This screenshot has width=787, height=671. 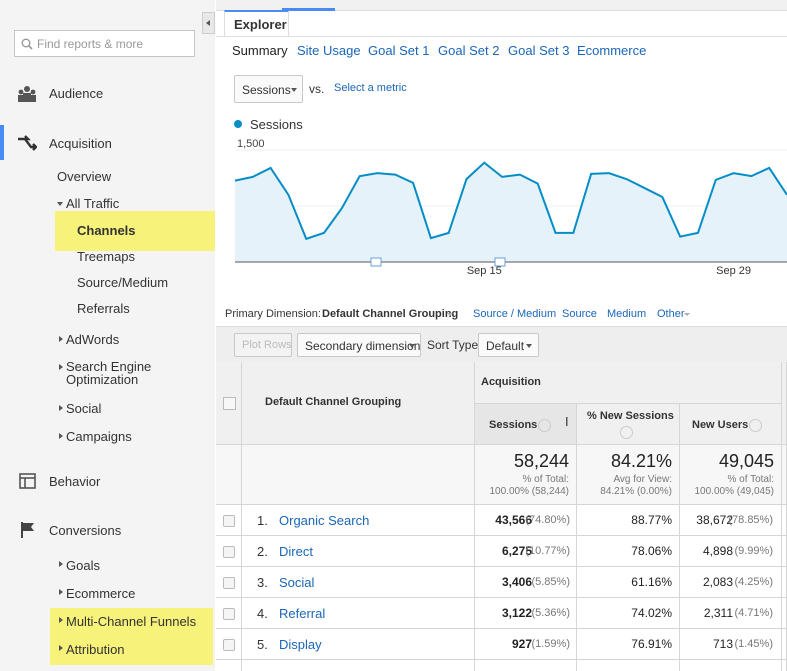 I want to click on nav-adwords: AdWords, so click(x=93, y=339).